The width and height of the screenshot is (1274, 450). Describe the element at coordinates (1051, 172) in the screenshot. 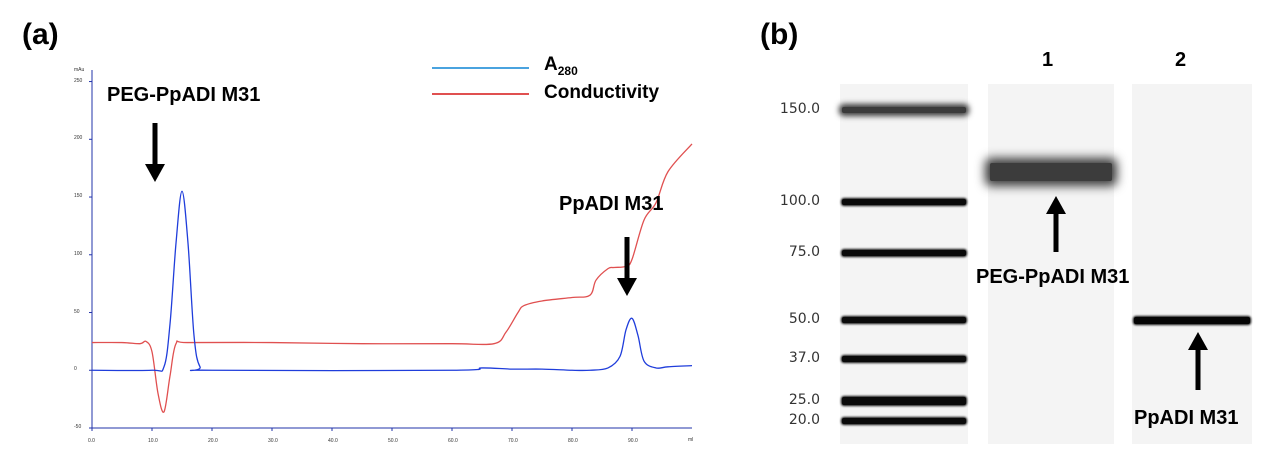

I see `lane1-band` at that location.